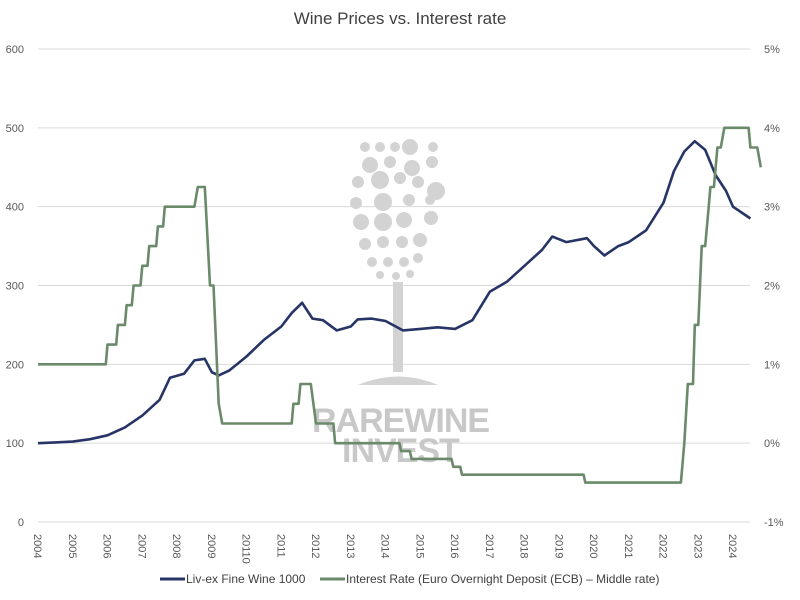  I want to click on left-axis-tick: 100, so click(15, 444).